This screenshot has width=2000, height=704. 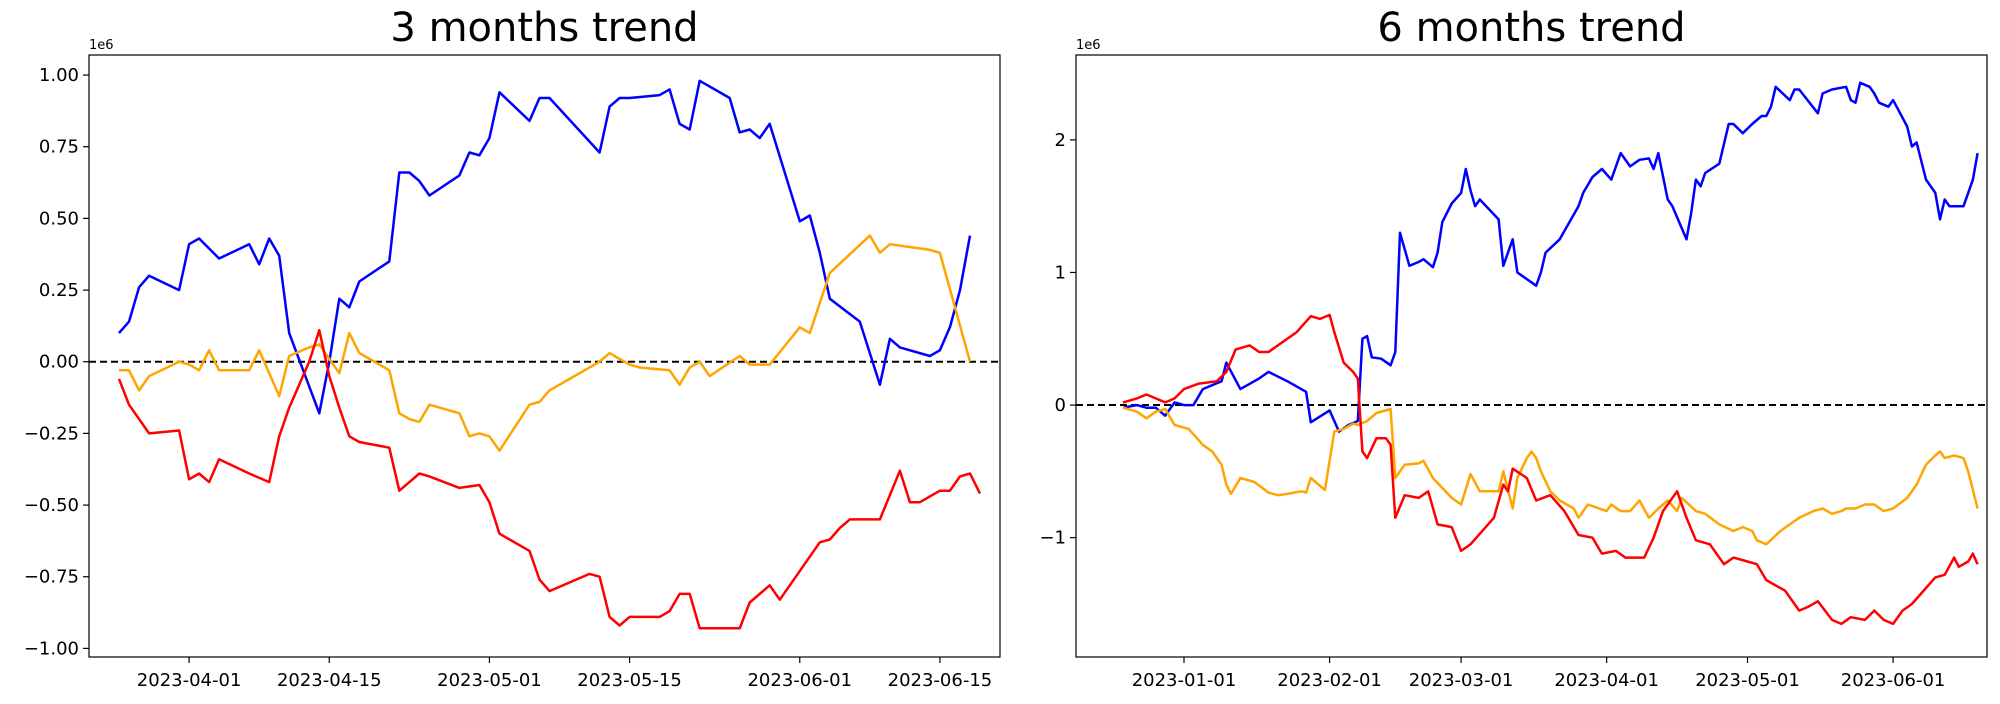 What do you see at coordinates (544, 28) in the screenshot?
I see `chart-1-title: 3 months trend` at bounding box center [544, 28].